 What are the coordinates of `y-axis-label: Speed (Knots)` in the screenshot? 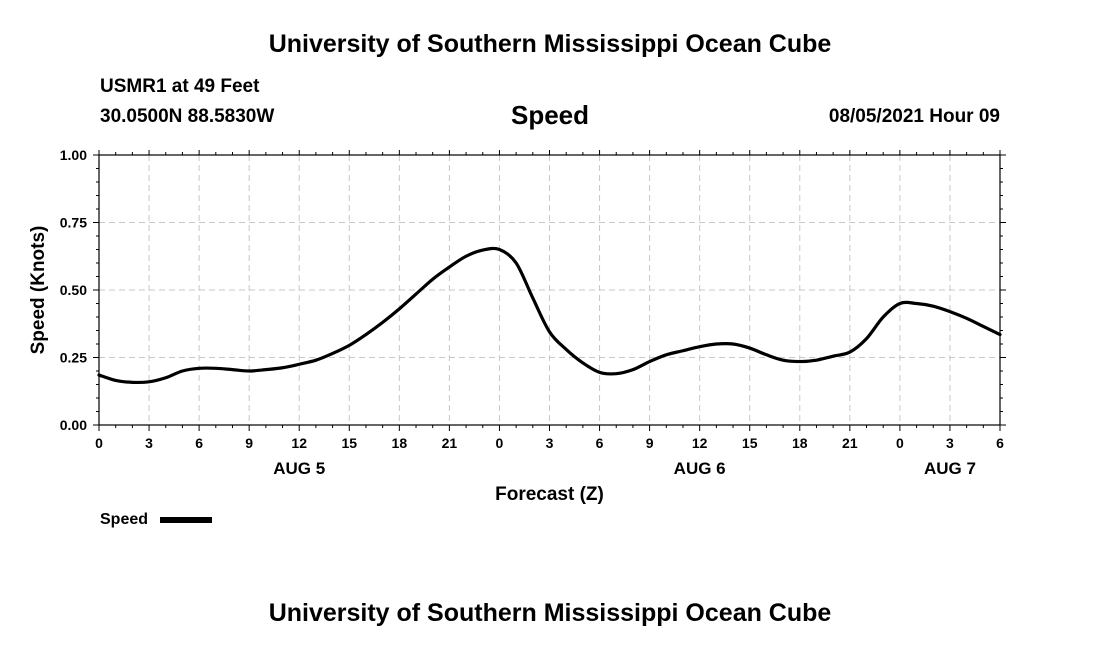 It's located at (38, 290).